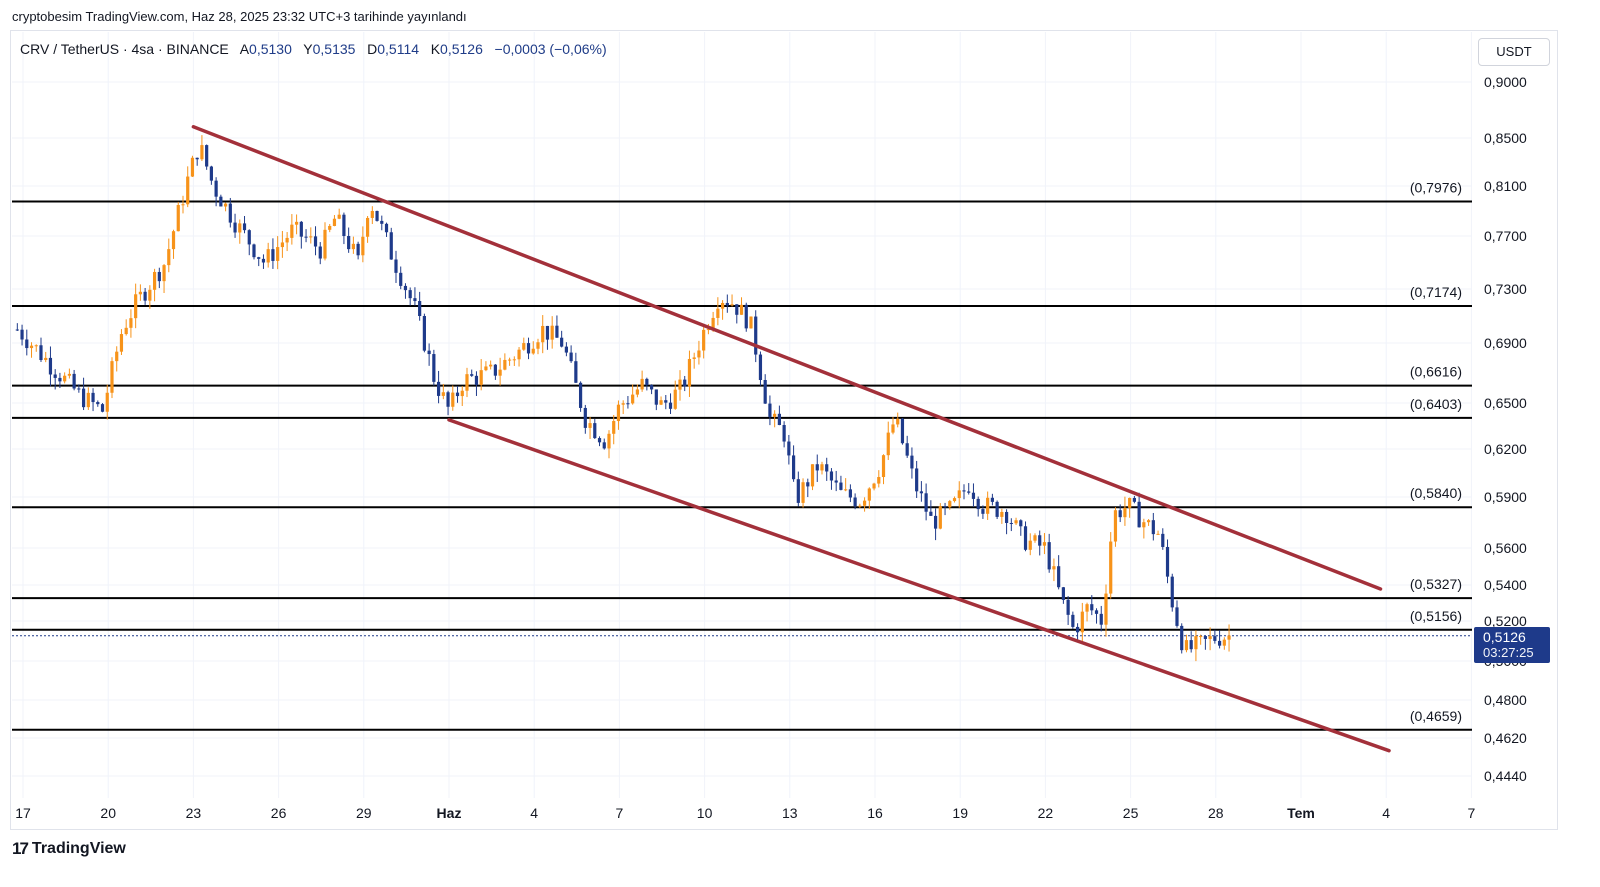 Image resolution: width=1600 pixels, height=887 pixels. What do you see at coordinates (1504, 637) in the screenshot?
I see `current-price-value: 0,5126` at bounding box center [1504, 637].